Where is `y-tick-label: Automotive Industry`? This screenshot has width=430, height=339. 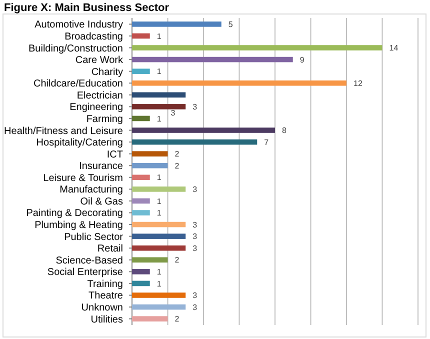
y-tick-label: Automotive Industry is located at coordinates (78, 25).